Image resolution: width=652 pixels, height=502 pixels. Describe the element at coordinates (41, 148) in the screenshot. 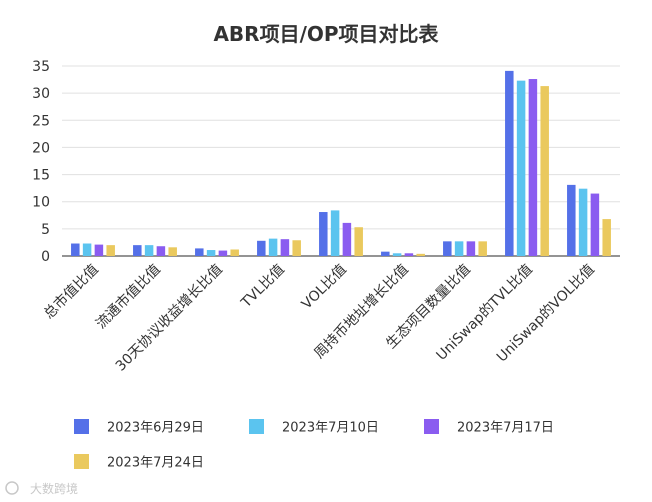

I see `y-tick-label: 20` at that location.